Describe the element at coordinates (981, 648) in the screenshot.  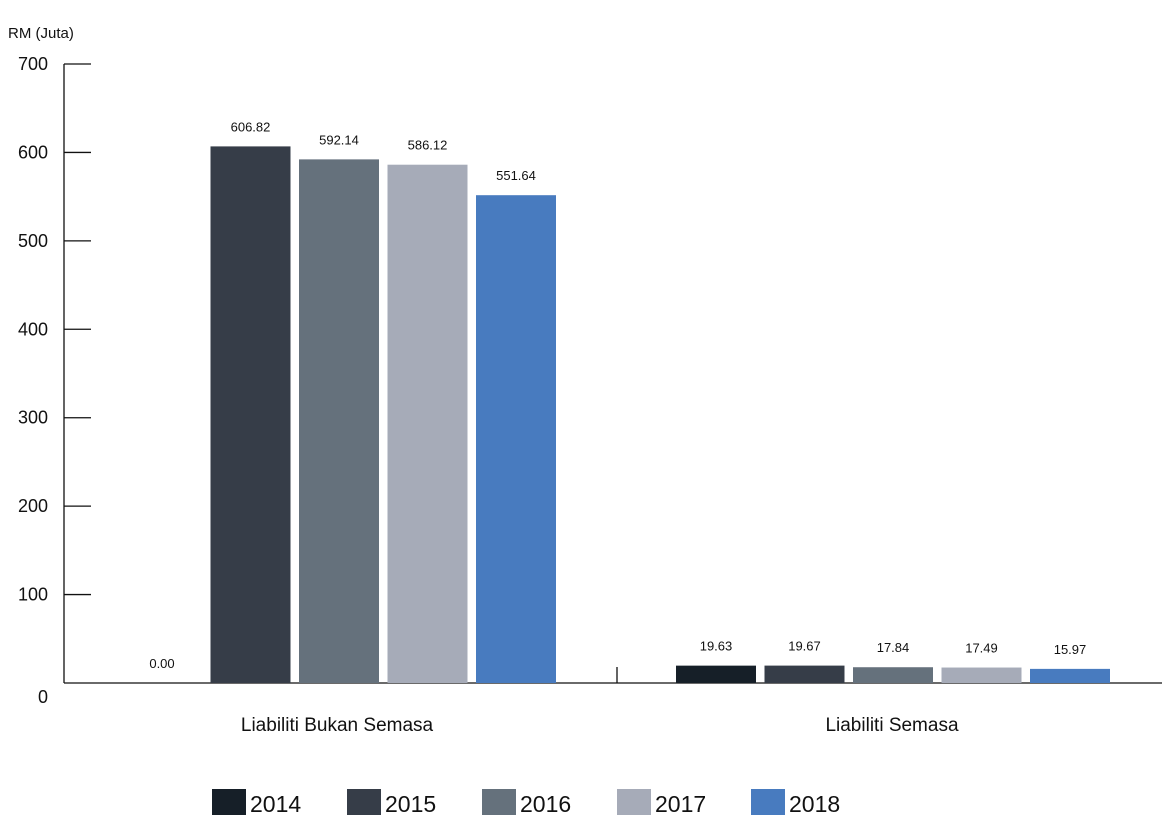
I see `data-label: 17.49` at that location.